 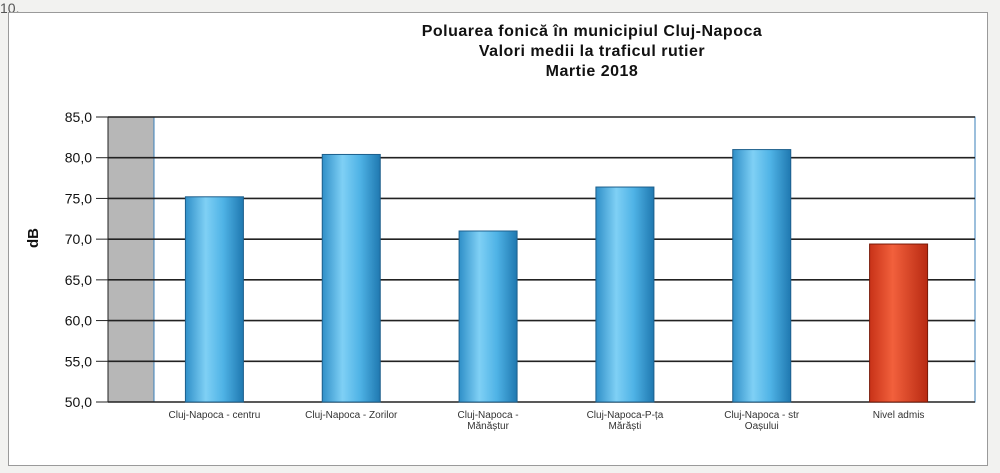 I want to click on x-tick-label: Cluj-Napoca - Zorilor, so click(x=351, y=415).